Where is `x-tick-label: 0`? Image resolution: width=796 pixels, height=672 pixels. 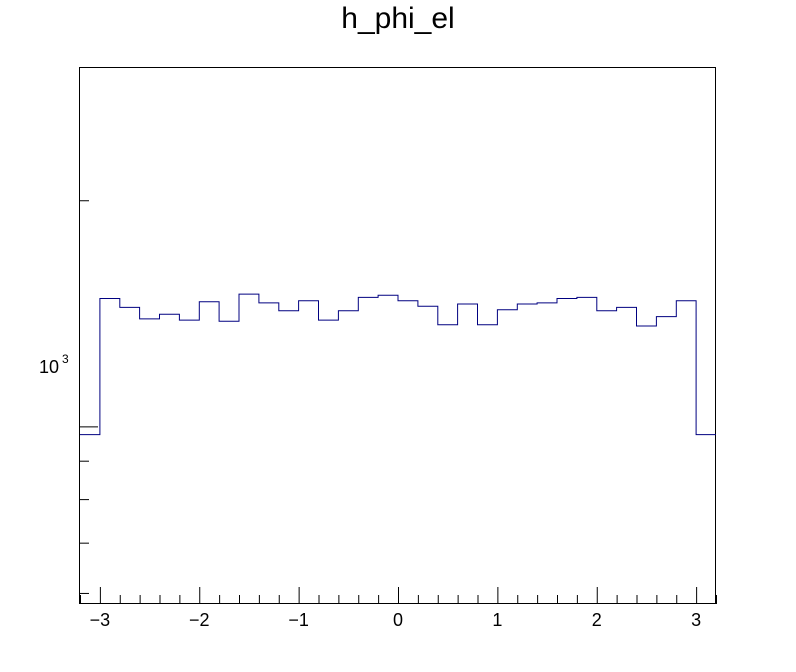
x-tick-label: 0 is located at coordinates (398, 620).